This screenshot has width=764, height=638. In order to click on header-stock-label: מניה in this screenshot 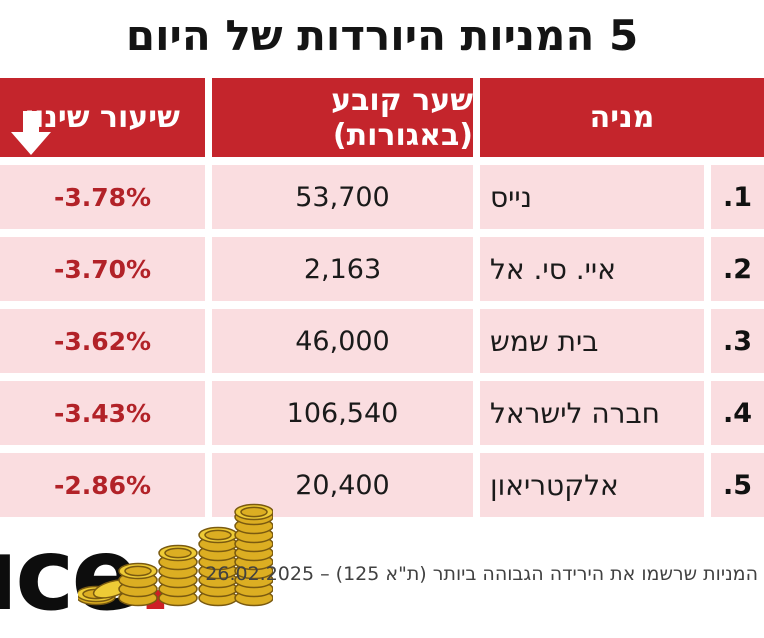, I will do `click(622, 117)`.